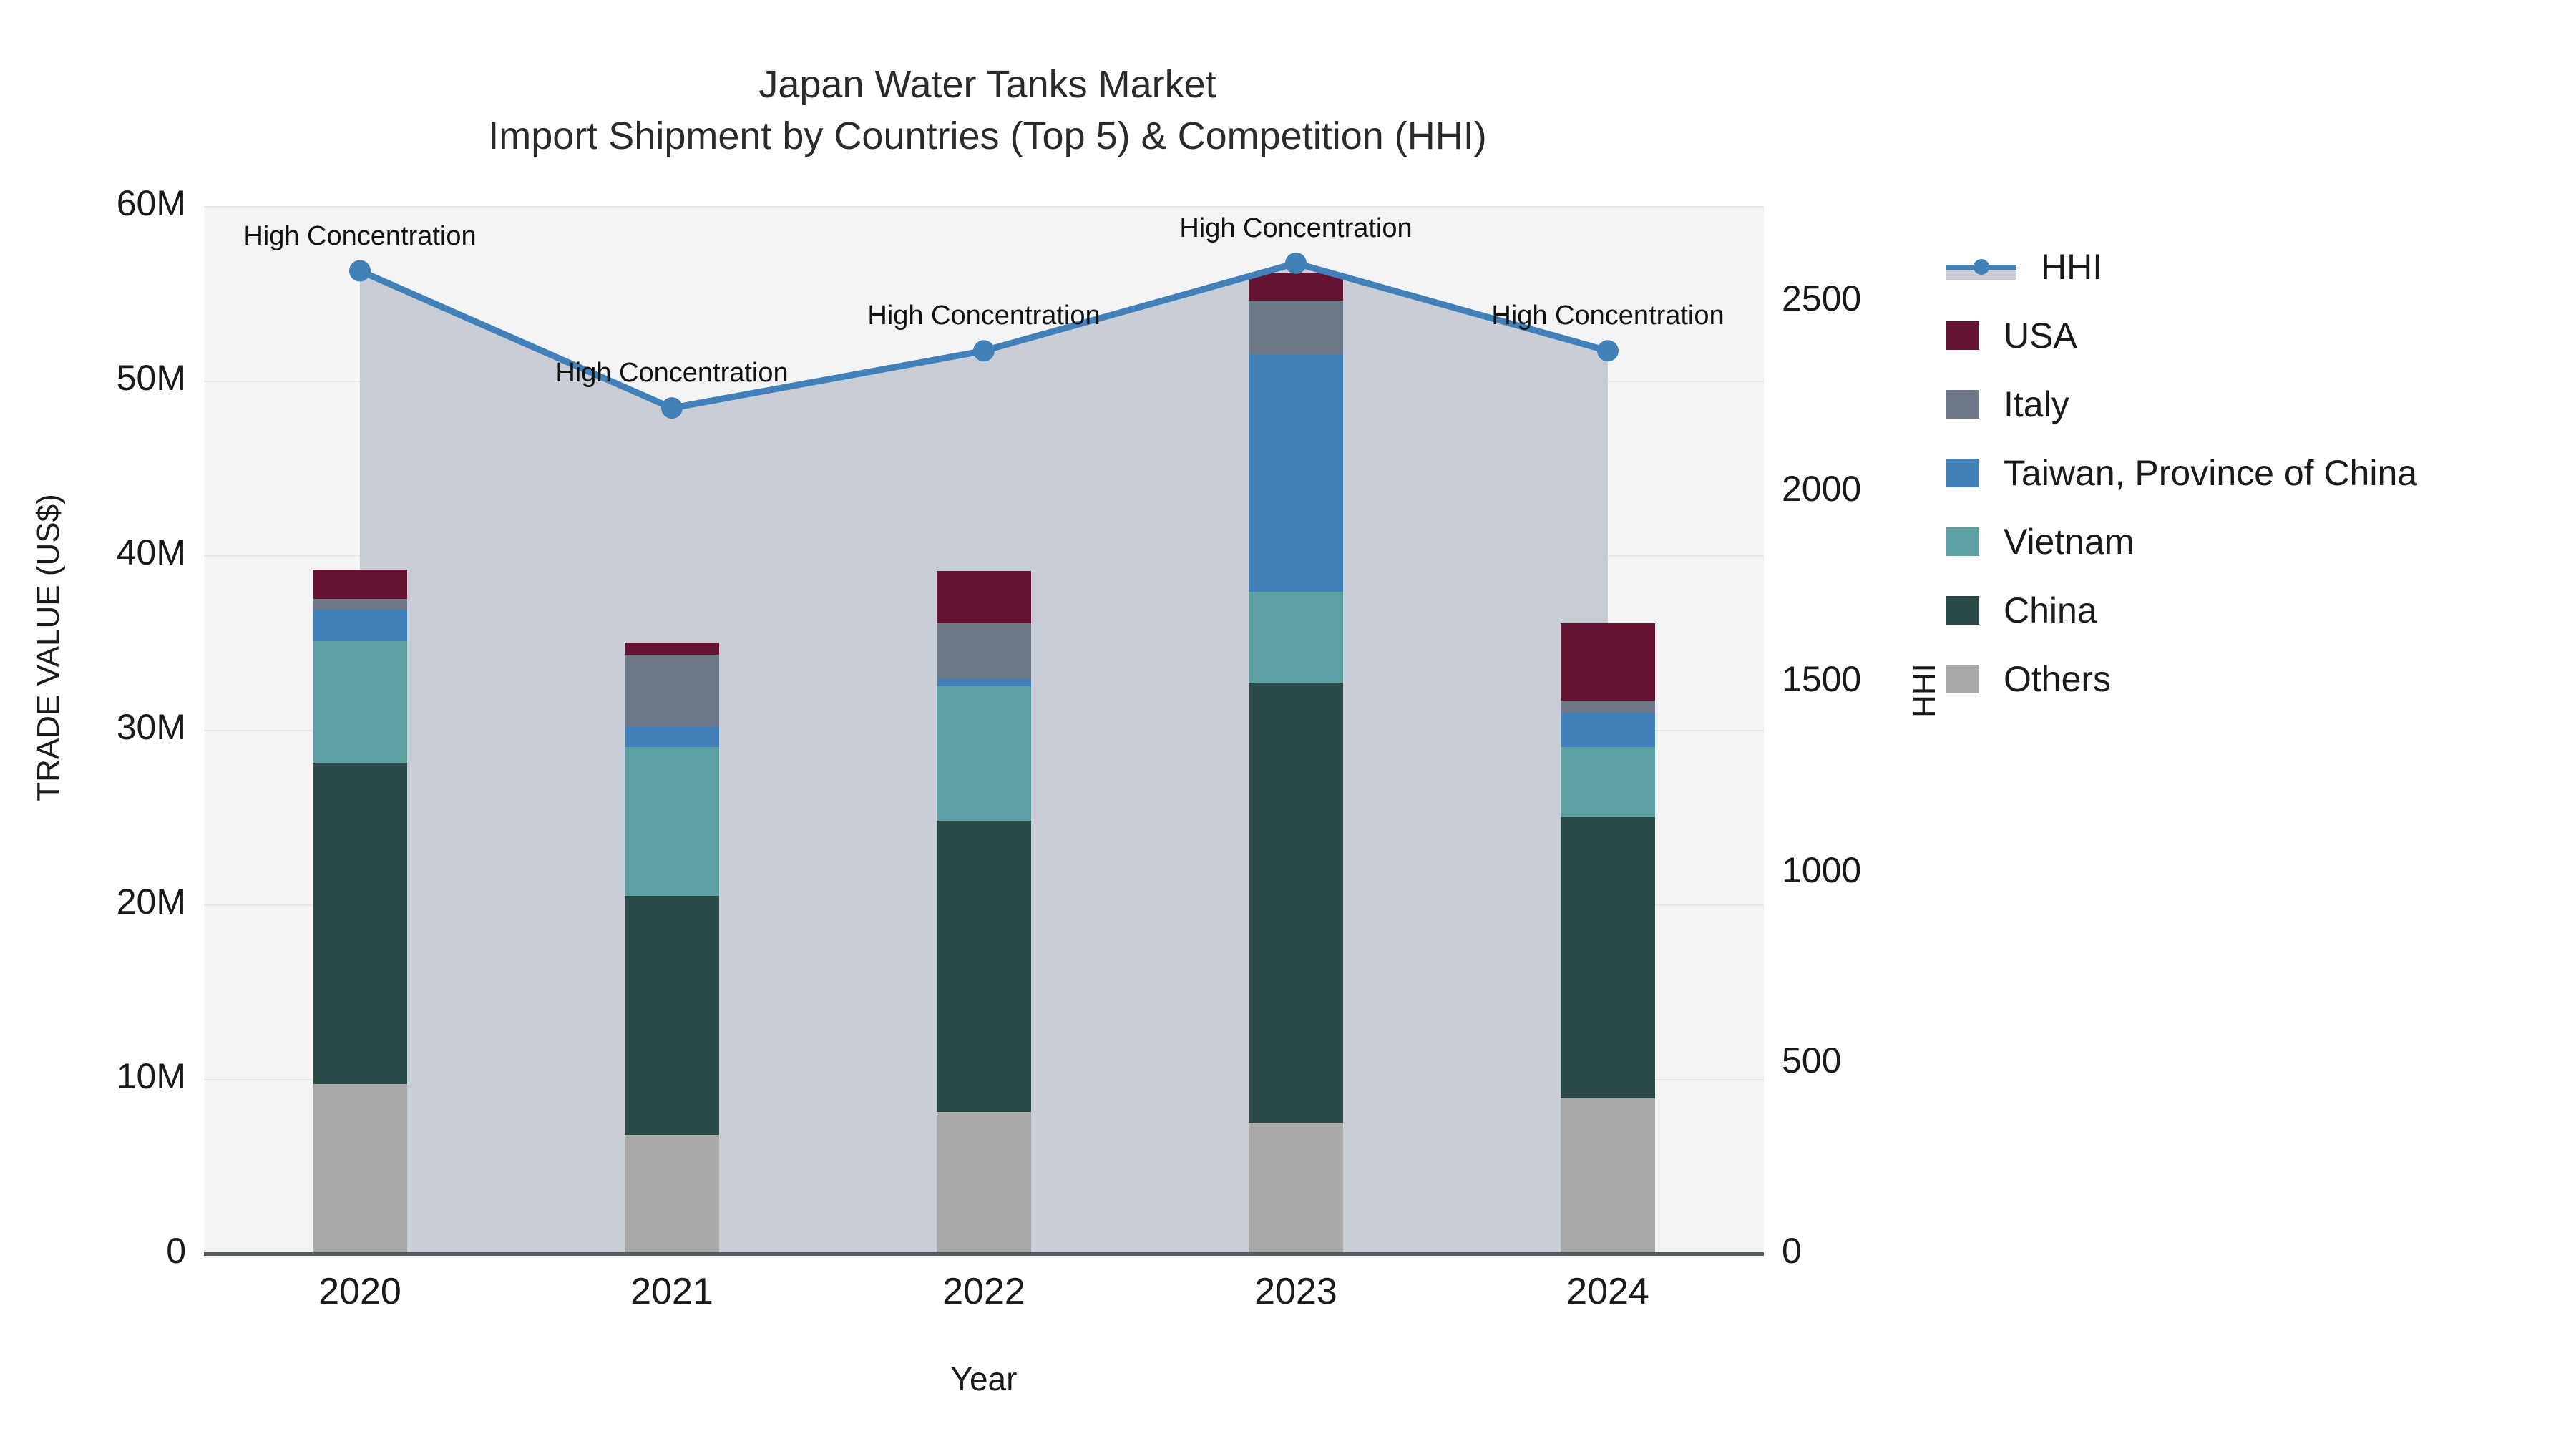 The image size is (2576, 1449). Describe the element at coordinates (48, 647) in the screenshot. I see `y-axis-left-title: TRADE VALUE (US$)` at that location.